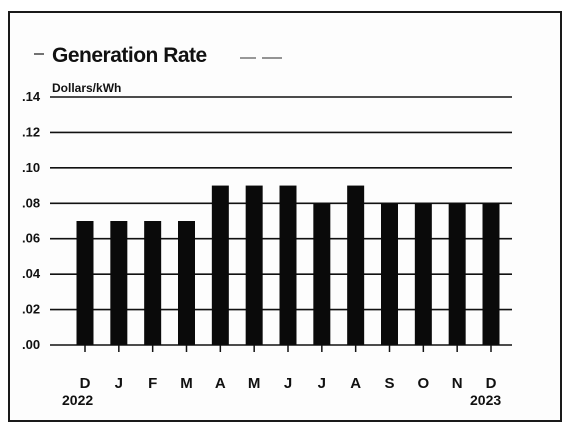 This screenshot has width=574, height=438. I want to click on title-decoration, so click(158, 56).